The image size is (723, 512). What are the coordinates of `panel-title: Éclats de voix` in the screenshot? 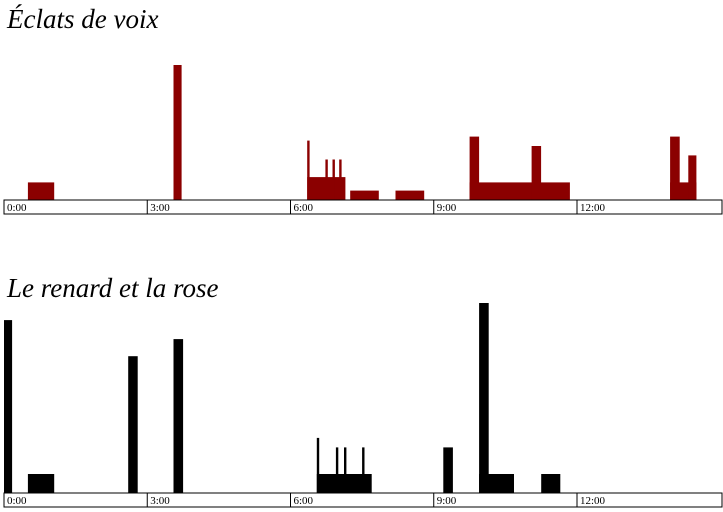 It's located at (82, 19).